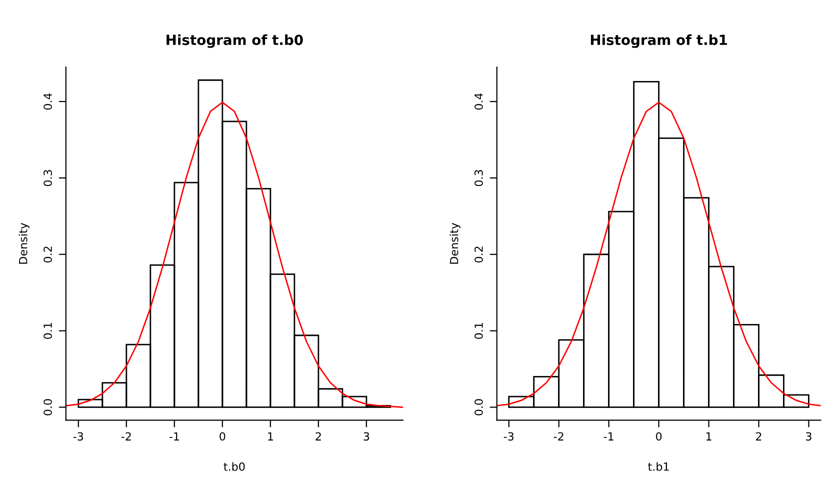  Describe the element at coordinates (658, 41) in the screenshot. I see `chart-title: Histogram of t.b1` at that location.